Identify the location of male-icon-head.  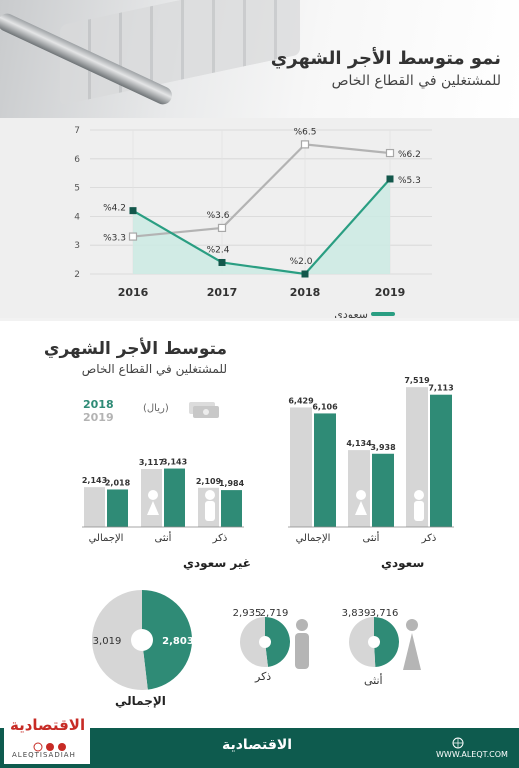
(210, 495).